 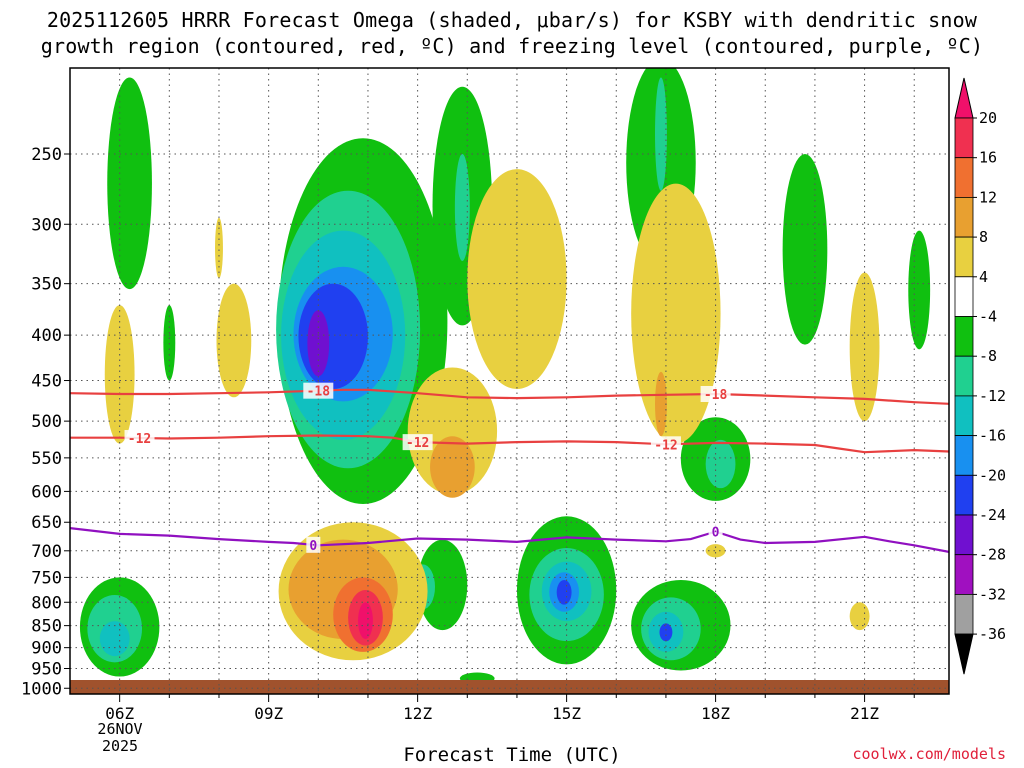 What do you see at coordinates (46, 649) in the screenshot?
I see `y-tick-label-900: 900` at bounding box center [46, 649].